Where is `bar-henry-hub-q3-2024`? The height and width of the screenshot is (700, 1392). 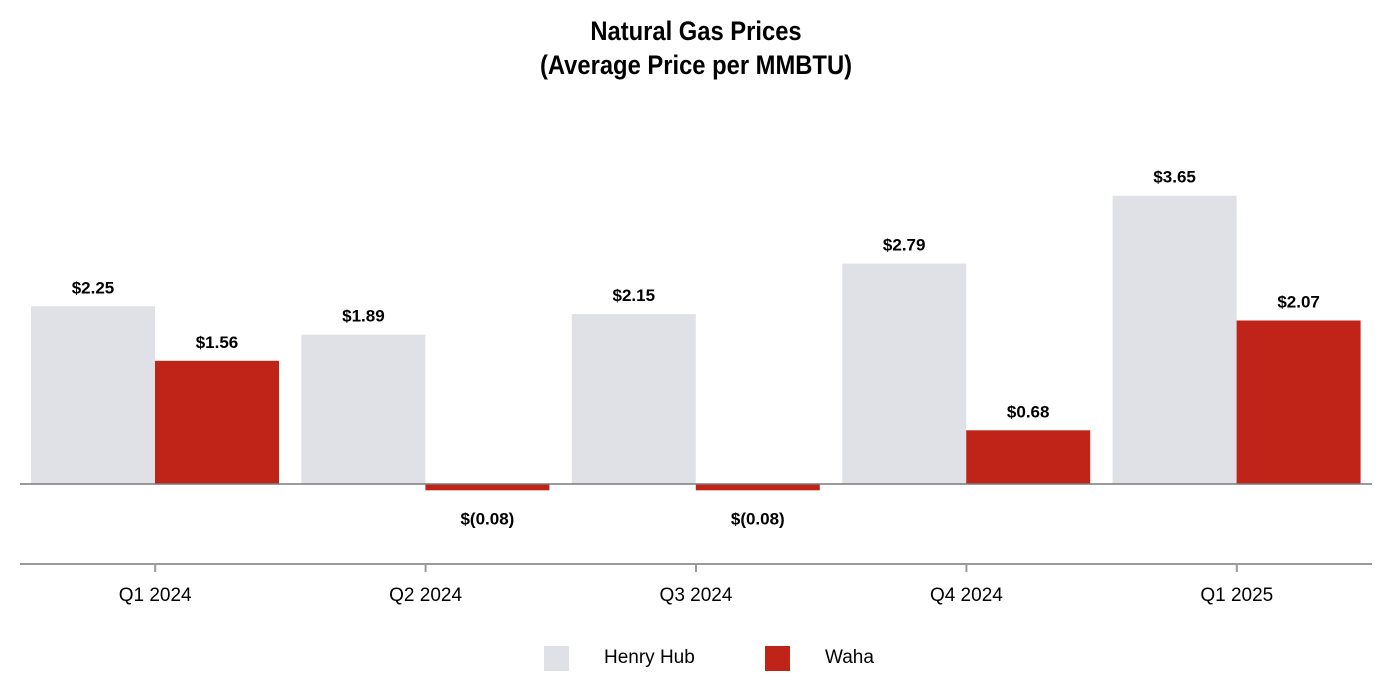
bar-henry-hub-q3-2024 is located at coordinates (633, 399).